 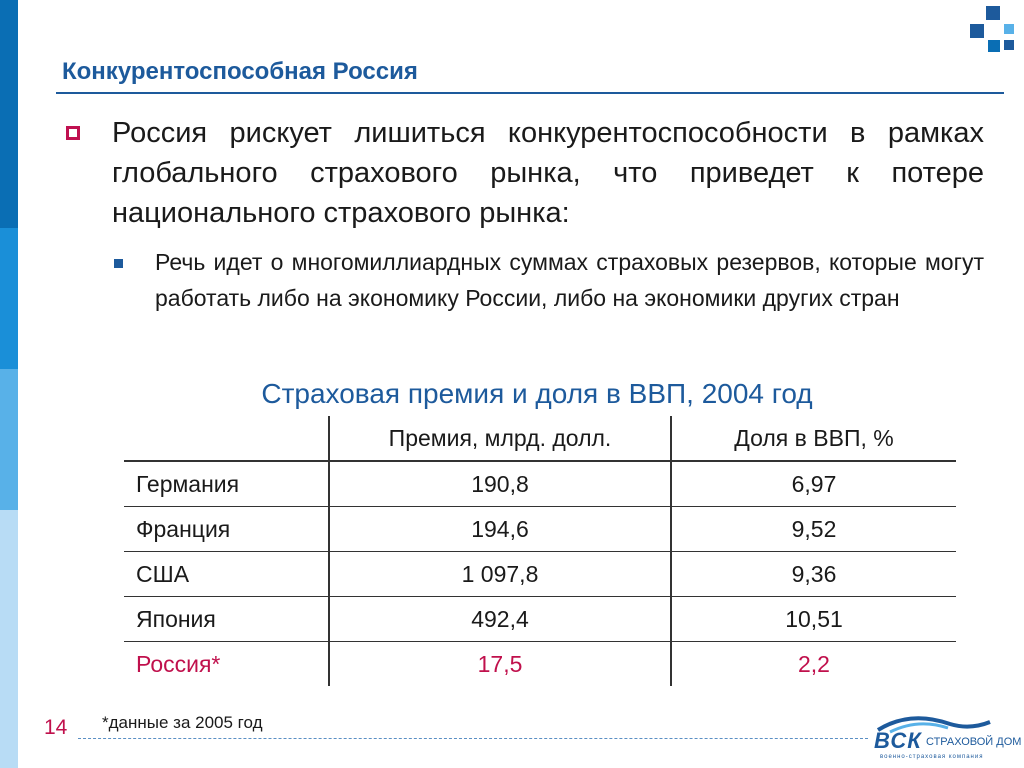 What do you see at coordinates (9, 114) in the screenshot?
I see `side-stripe-dark` at bounding box center [9, 114].